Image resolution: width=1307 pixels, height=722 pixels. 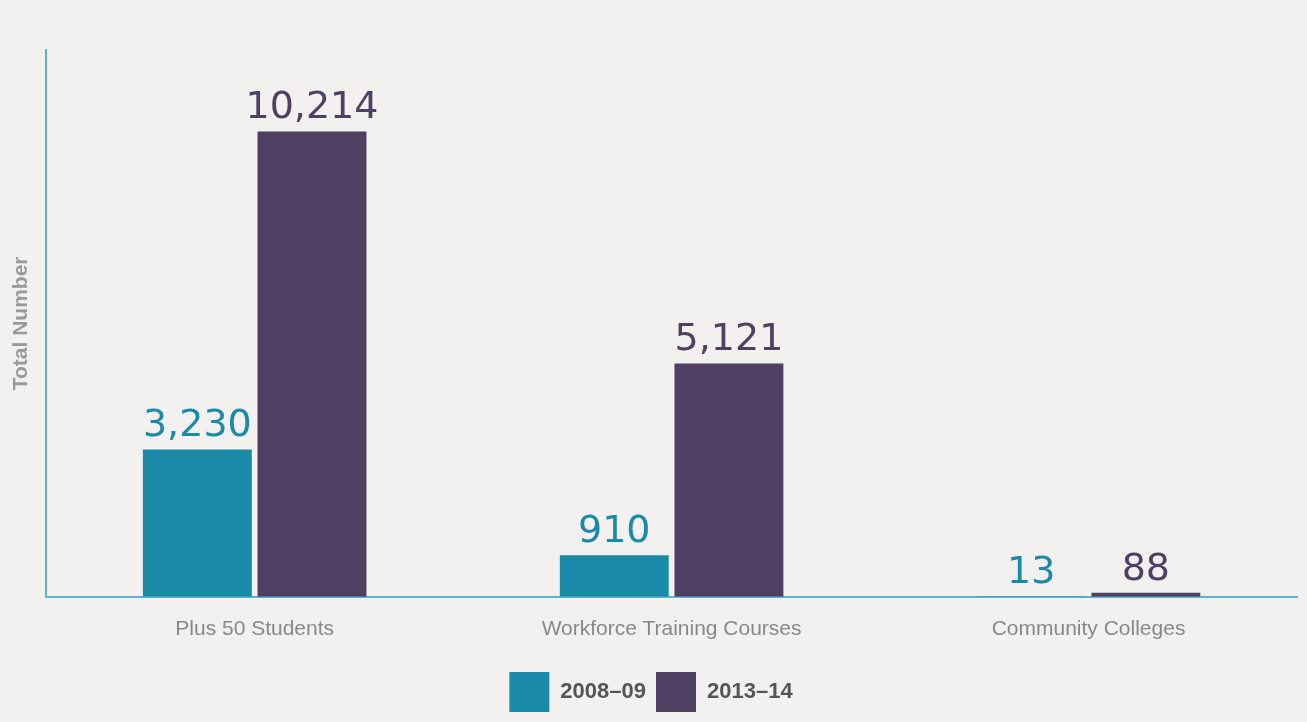 I want to click on x-tick-label: Plus 50 Students, so click(x=255, y=628).